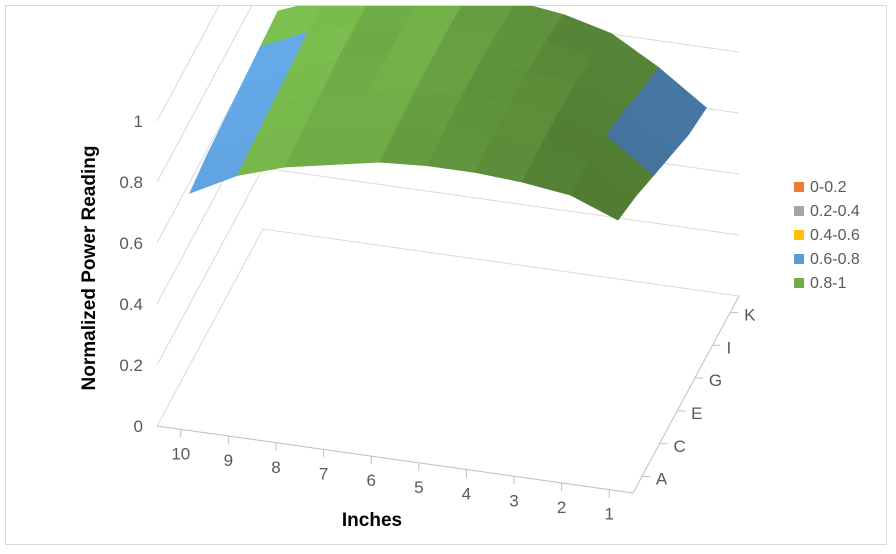  I want to click on x-tick-label: 2, so click(561, 507).